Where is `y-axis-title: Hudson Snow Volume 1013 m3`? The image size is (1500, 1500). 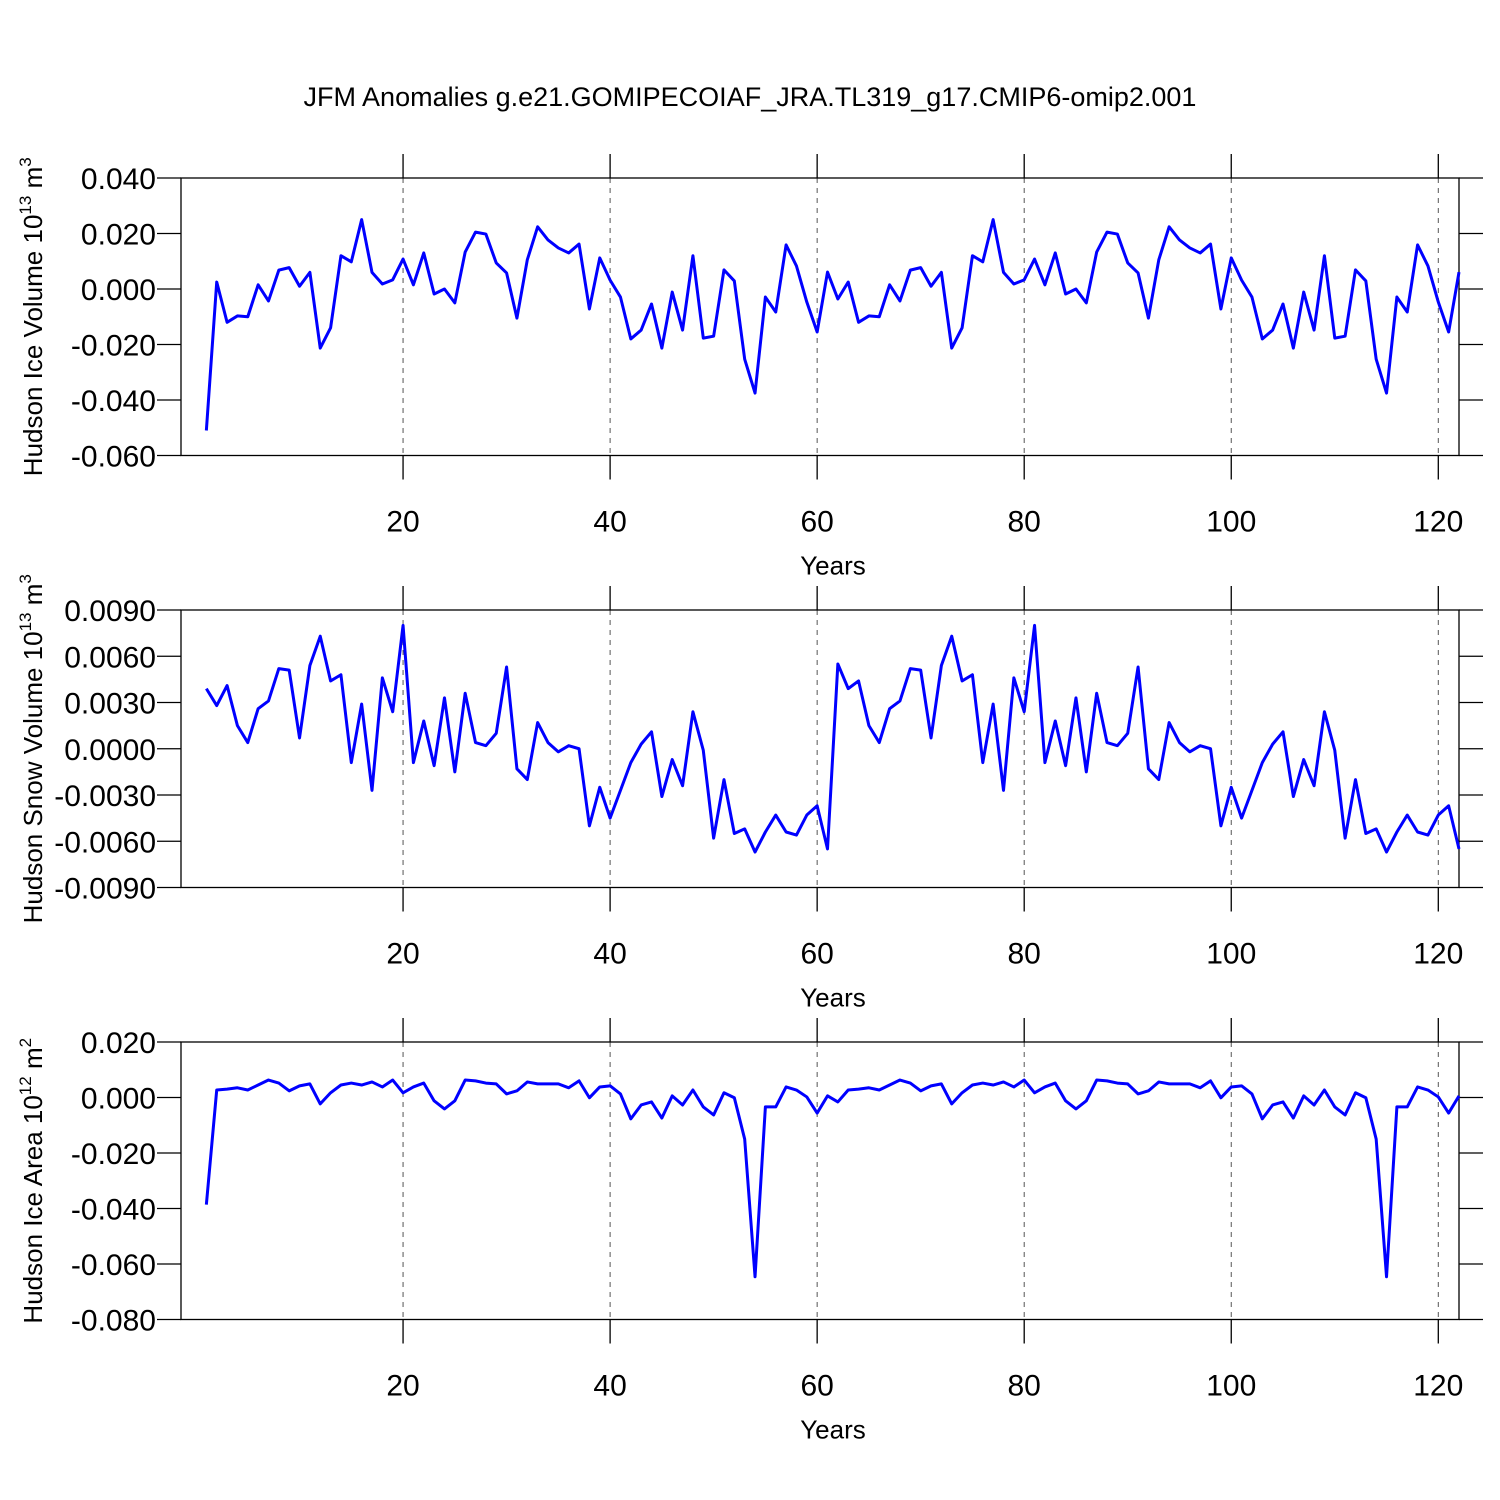 y-axis-title: Hudson Snow Volume 1013 m3 is located at coordinates (32, 748).